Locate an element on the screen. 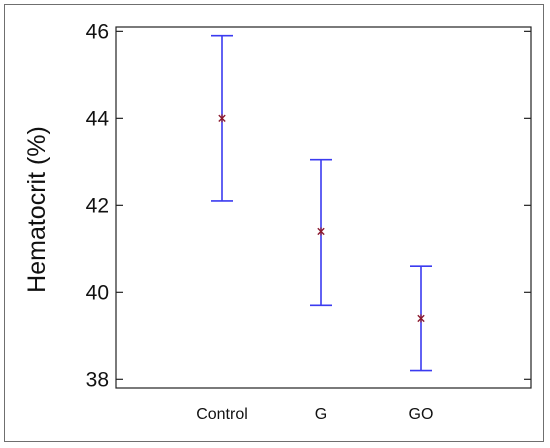  y-axis-title: Hematocrit (%) is located at coordinates (37, 209).